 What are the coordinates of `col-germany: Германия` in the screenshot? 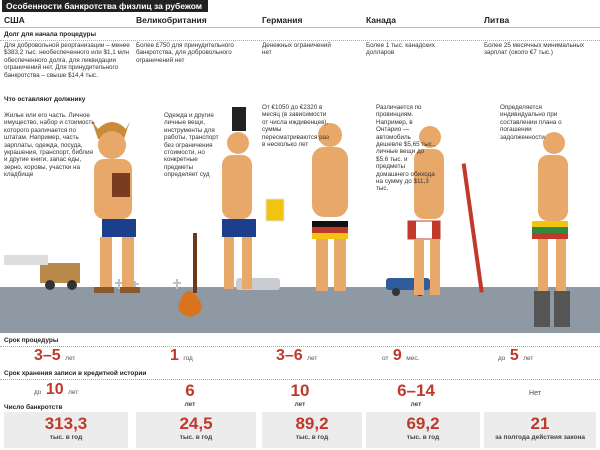 It's located at (282, 20).